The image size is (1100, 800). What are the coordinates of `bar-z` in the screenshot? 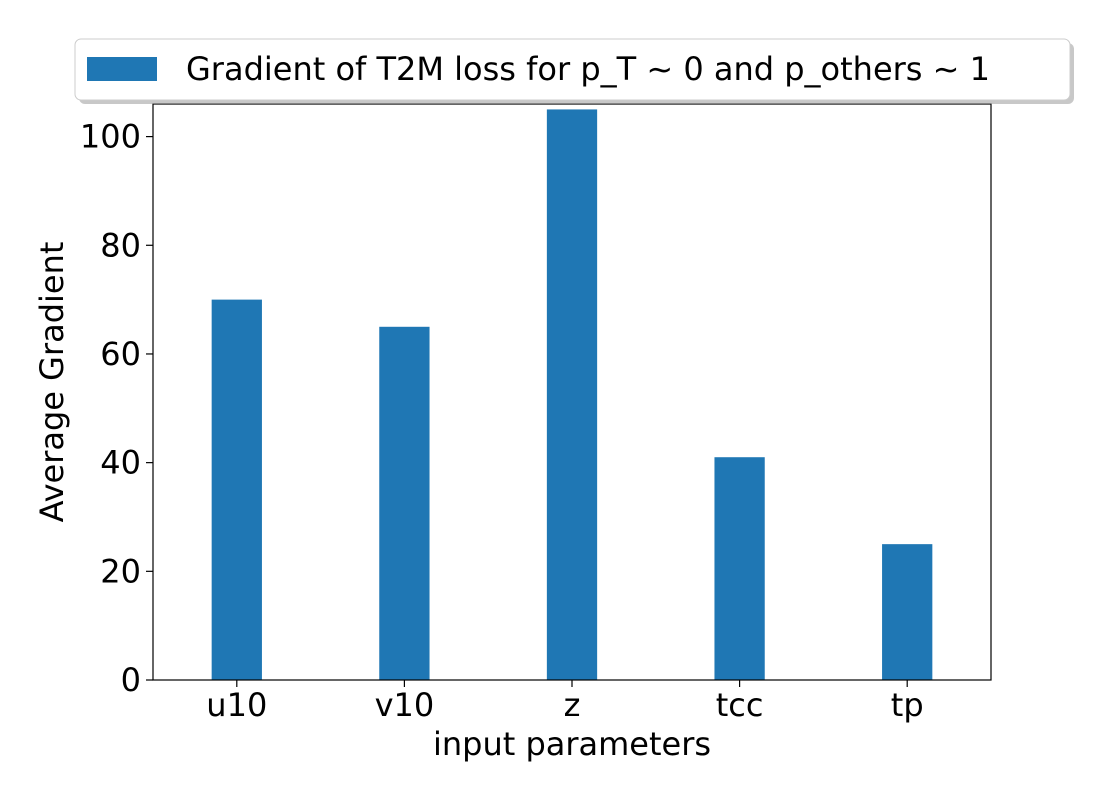 It's located at (572, 395).